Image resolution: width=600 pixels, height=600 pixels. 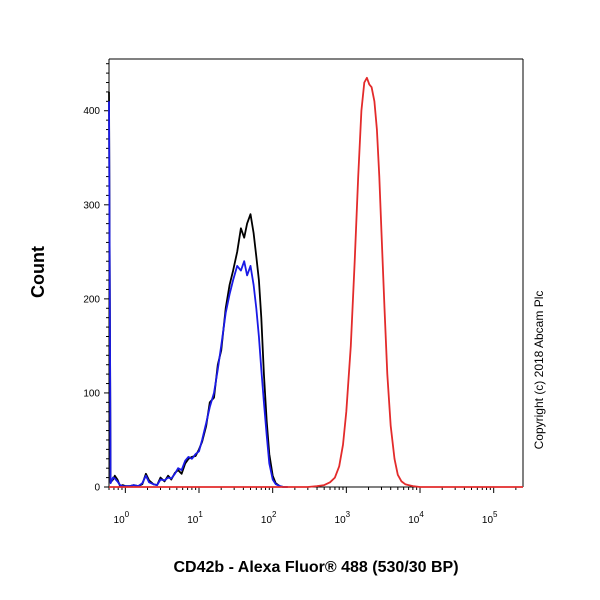 What do you see at coordinates (127, 514) in the screenshot?
I see `x-tick-label-exponent: 0` at bounding box center [127, 514].